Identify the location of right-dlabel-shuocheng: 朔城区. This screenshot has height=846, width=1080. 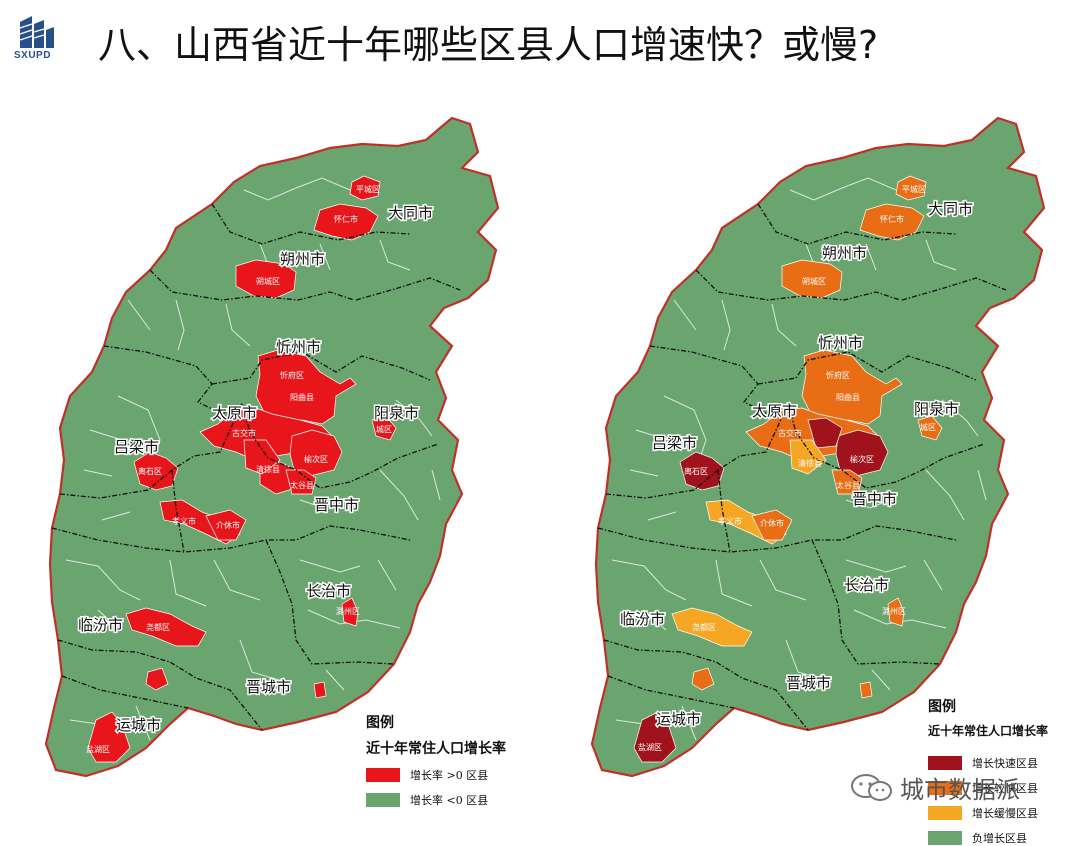
(814, 281).